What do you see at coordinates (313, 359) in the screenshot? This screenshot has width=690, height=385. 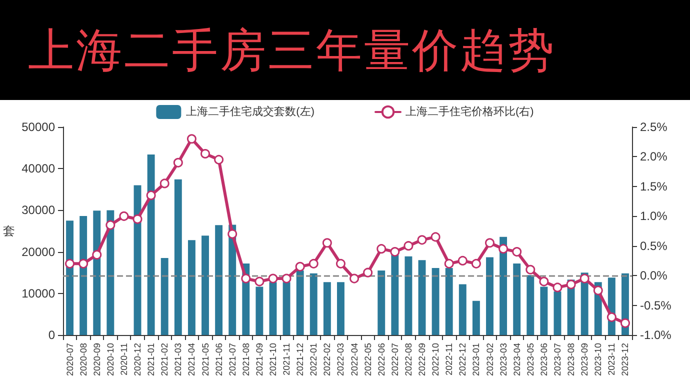 I see `x-tick-label: 2022-01` at bounding box center [313, 359].